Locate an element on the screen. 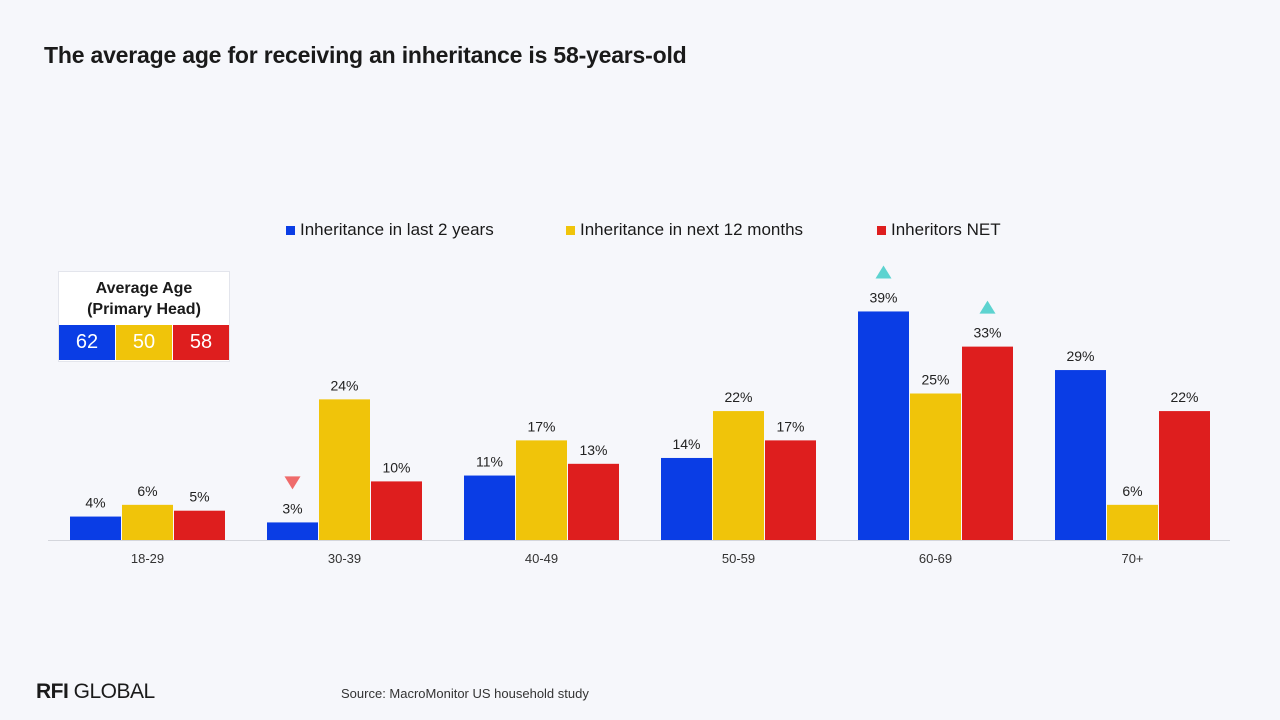 This screenshot has width=1280, height=720. data-label-18-29-series-3: 5% is located at coordinates (199, 497).